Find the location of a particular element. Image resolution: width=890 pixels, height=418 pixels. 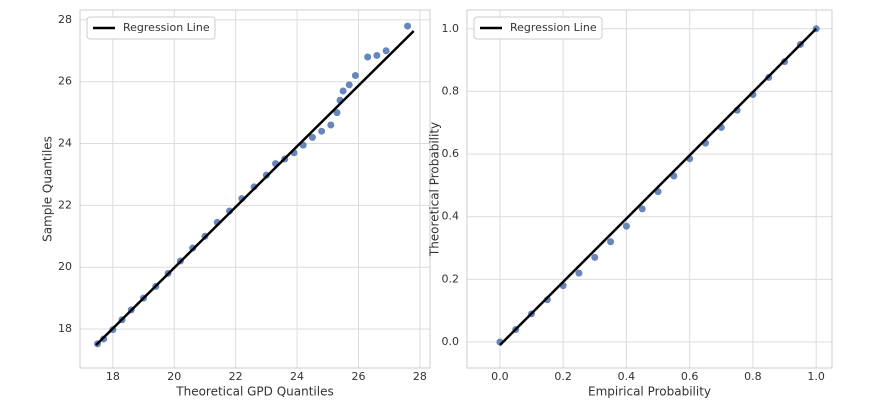

y-tick-label: 1.0 is located at coordinates (451, 28).